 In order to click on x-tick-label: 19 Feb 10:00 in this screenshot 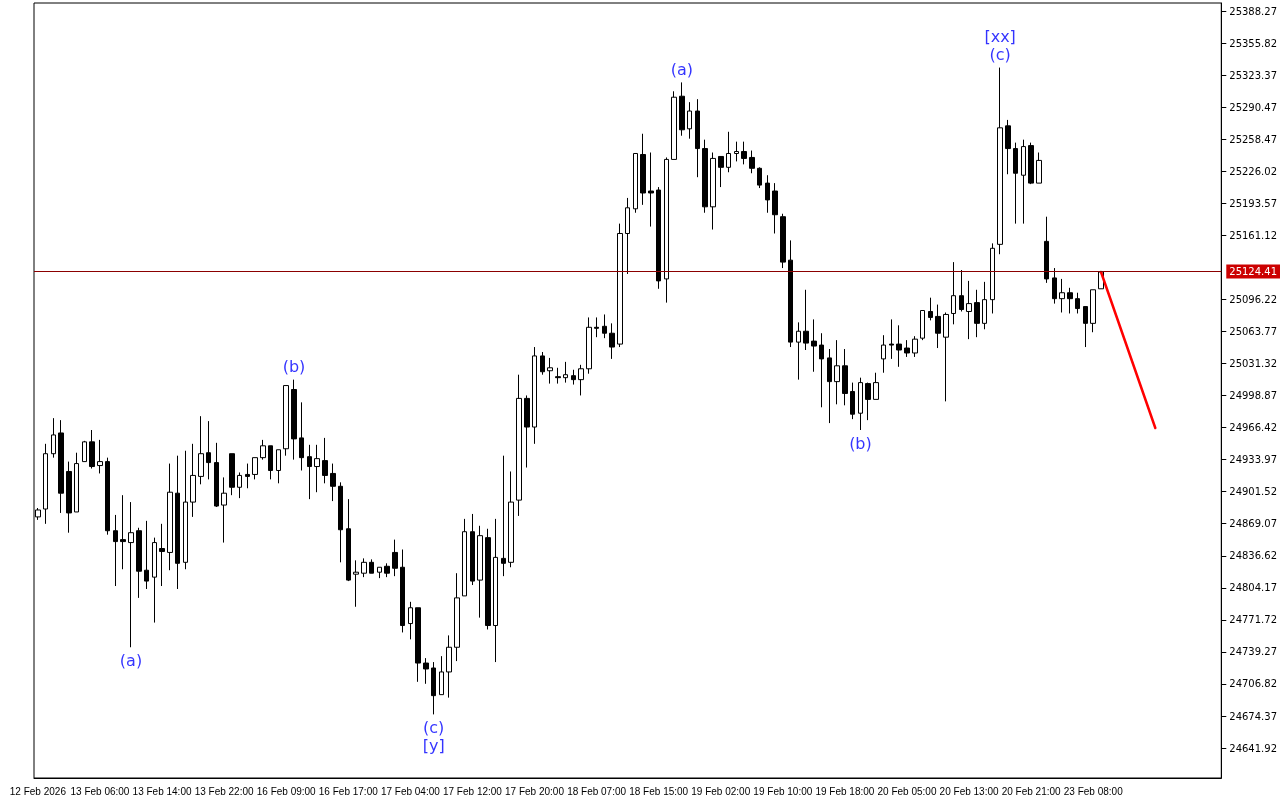, I will do `click(783, 791)`.